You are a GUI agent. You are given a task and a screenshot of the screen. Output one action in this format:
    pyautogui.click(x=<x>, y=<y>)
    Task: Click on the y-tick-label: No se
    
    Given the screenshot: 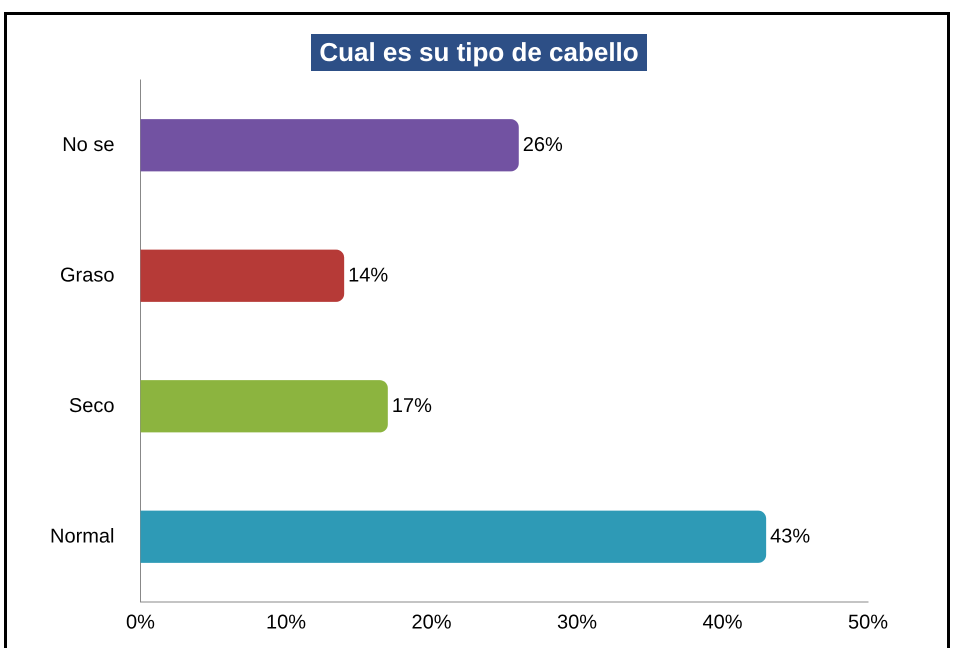 What is the action you would take?
    pyautogui.click(x=88, y=145)
    